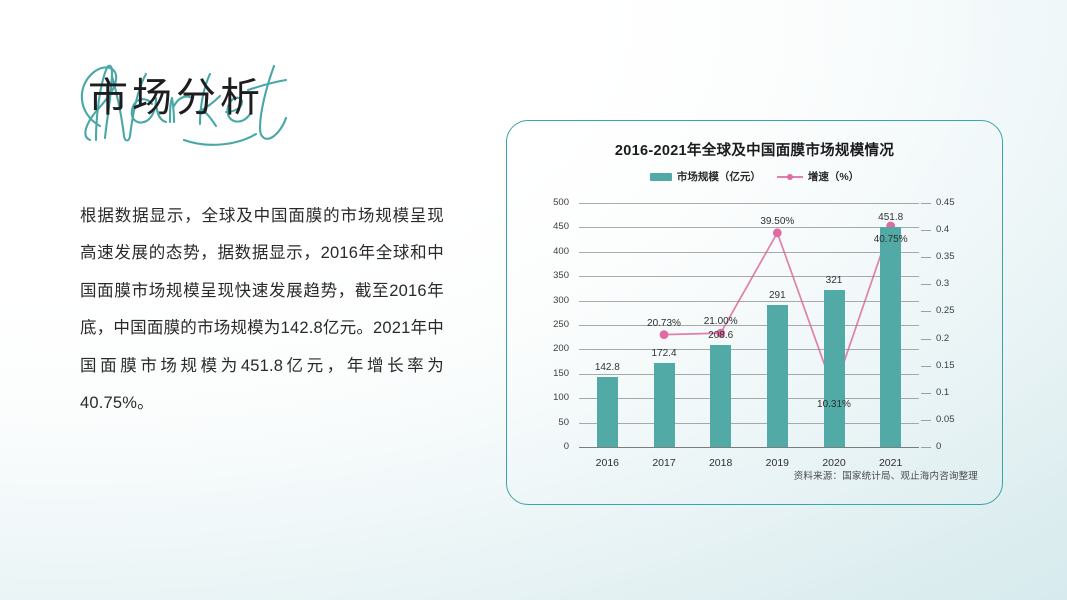 Image resolution: width=1067 pixels, height=600 pixels. Describe the element at coordinates (718, 177) in the screenshot. I see `legend-label-market-size: 市场规模（亿元）` at that location.